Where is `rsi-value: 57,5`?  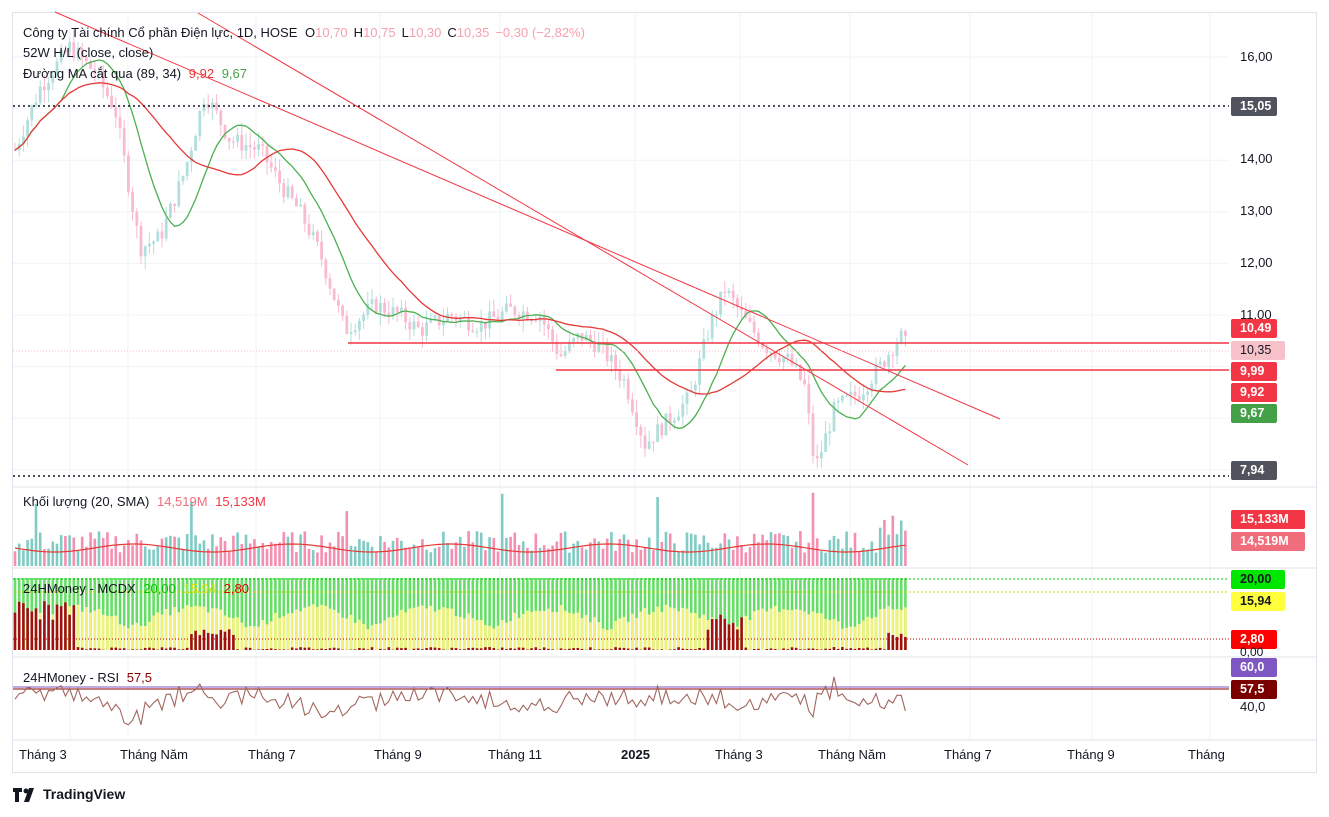 rsi-value: 57,5 is located at coordinates (139, 677).